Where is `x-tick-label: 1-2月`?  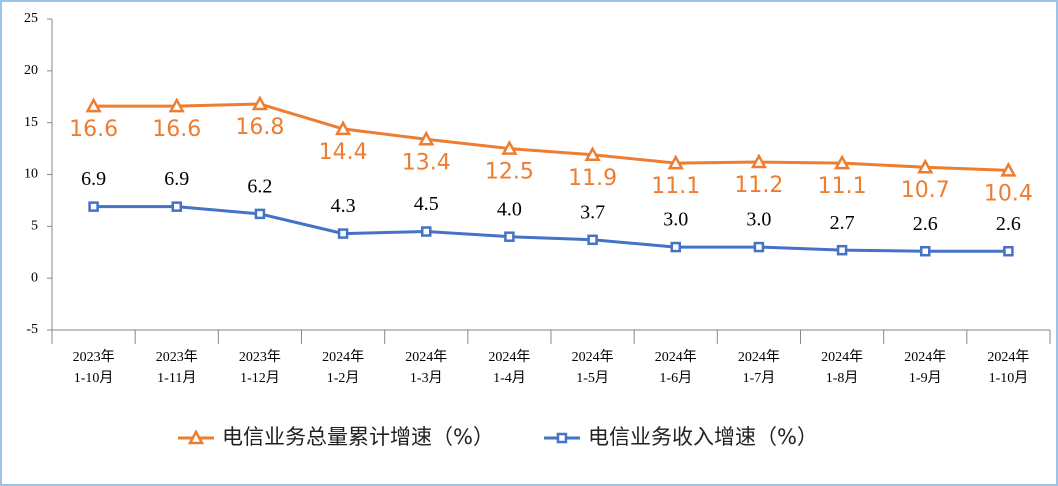 x-tick-label: 1-2月 is located at coordinates (343, 378).